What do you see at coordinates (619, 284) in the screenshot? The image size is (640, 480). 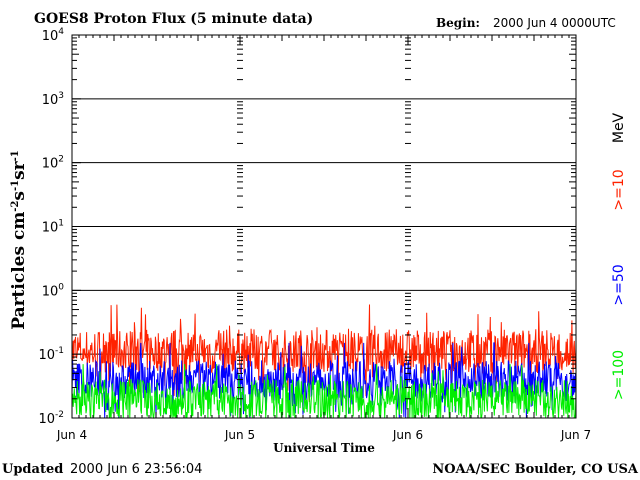 I see `legend-series-ge50: >=50` at bounding box center [619, 284].